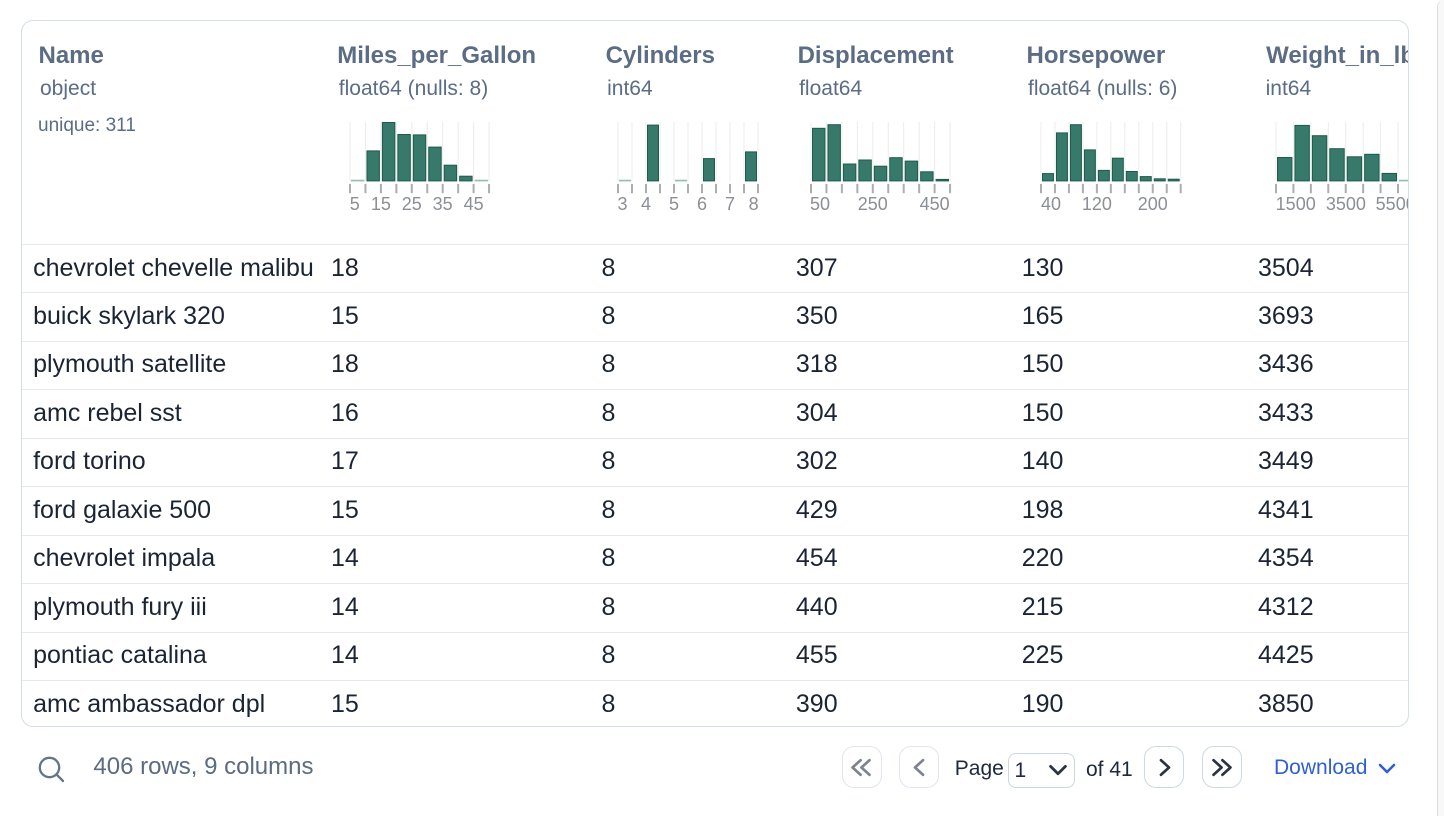  I want to click on svg-text: 200, so click(1153, 204).